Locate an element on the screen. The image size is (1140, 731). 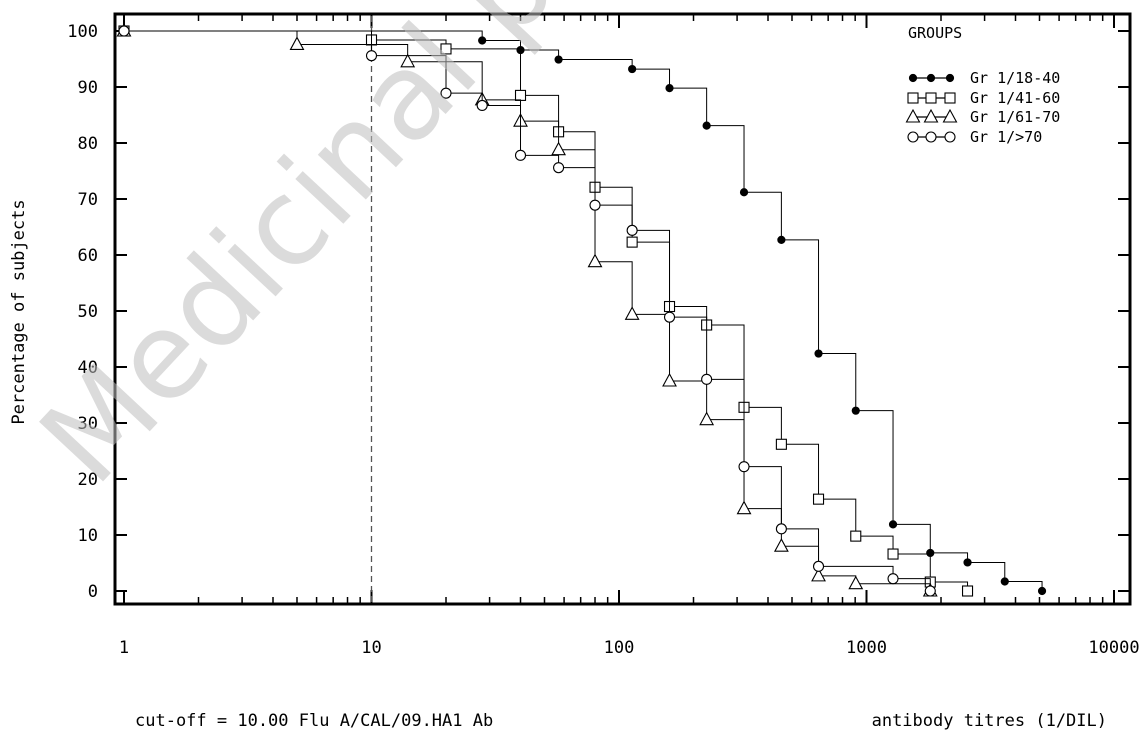
cutoff-footer-label: cut-off = 10.00 Flu A/CAL/09.HA1 Ab is located at coordinates (314, 721).